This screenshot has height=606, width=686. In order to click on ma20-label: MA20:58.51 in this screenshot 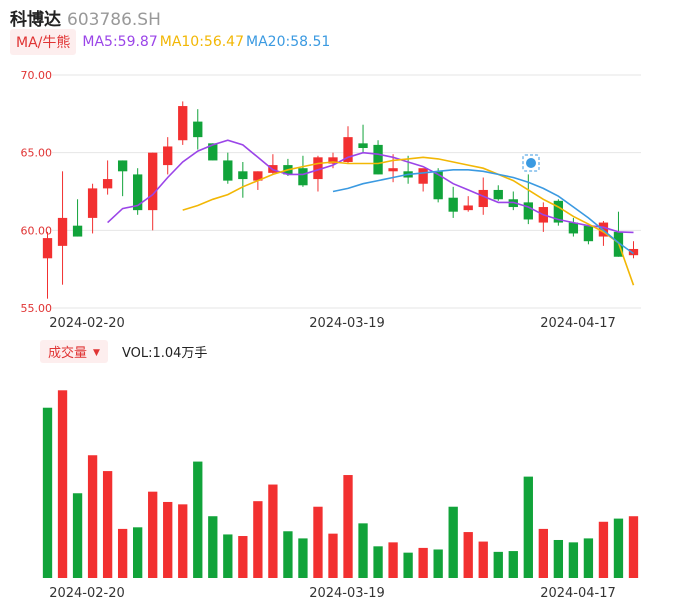, I will do `click(288, 42)`.